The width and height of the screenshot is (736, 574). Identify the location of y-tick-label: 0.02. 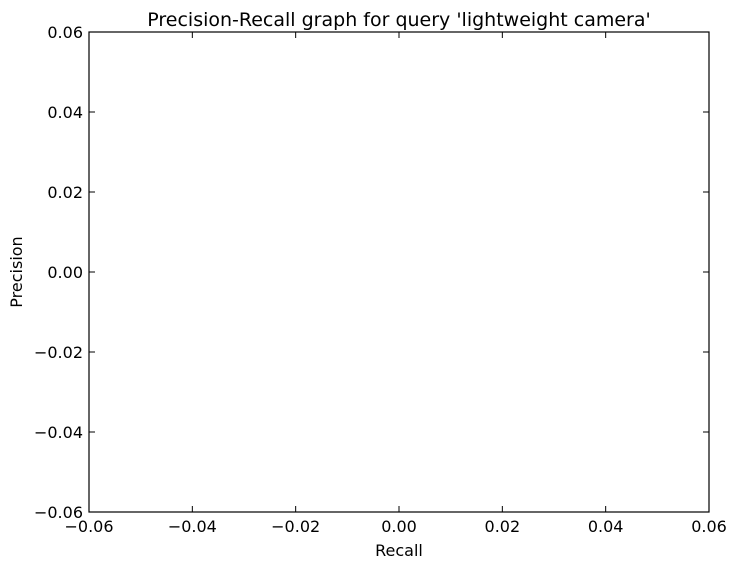
(65, 192).